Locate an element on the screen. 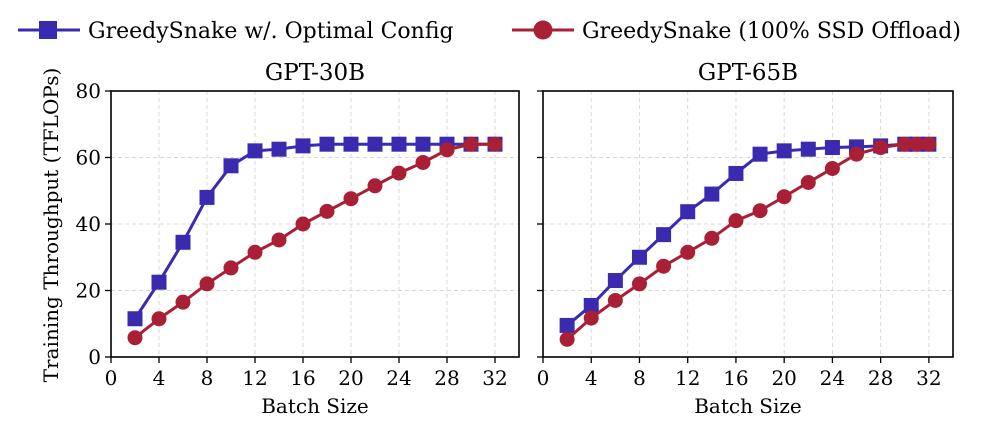 The image size is (996, 431). panel-title: GPT-65B is located at coordinates (748, 73).